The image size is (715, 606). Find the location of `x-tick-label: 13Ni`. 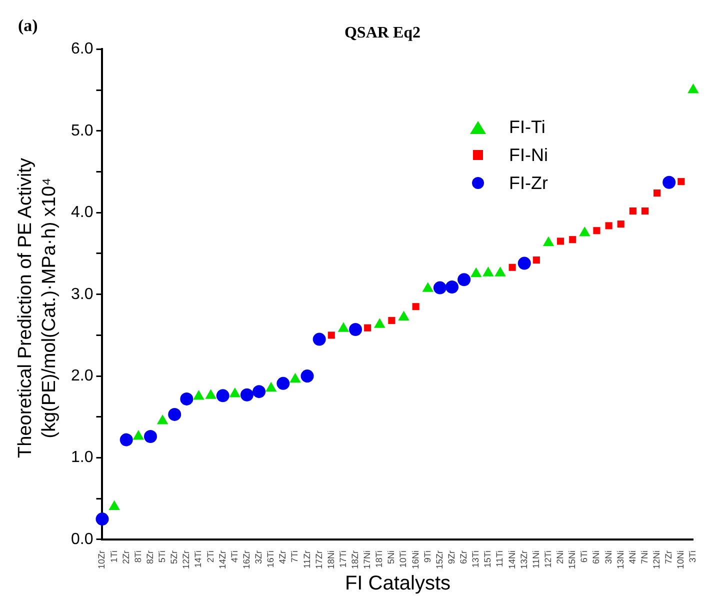

x-tick-label: 13Ni is located at coordinates (620, 560).